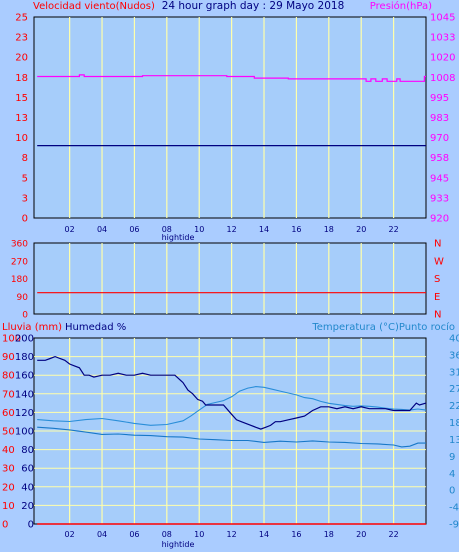 The width and height of the screenshot is (459, 552). I want to click on p3-x-tick-06: 06, so click(134, 534).